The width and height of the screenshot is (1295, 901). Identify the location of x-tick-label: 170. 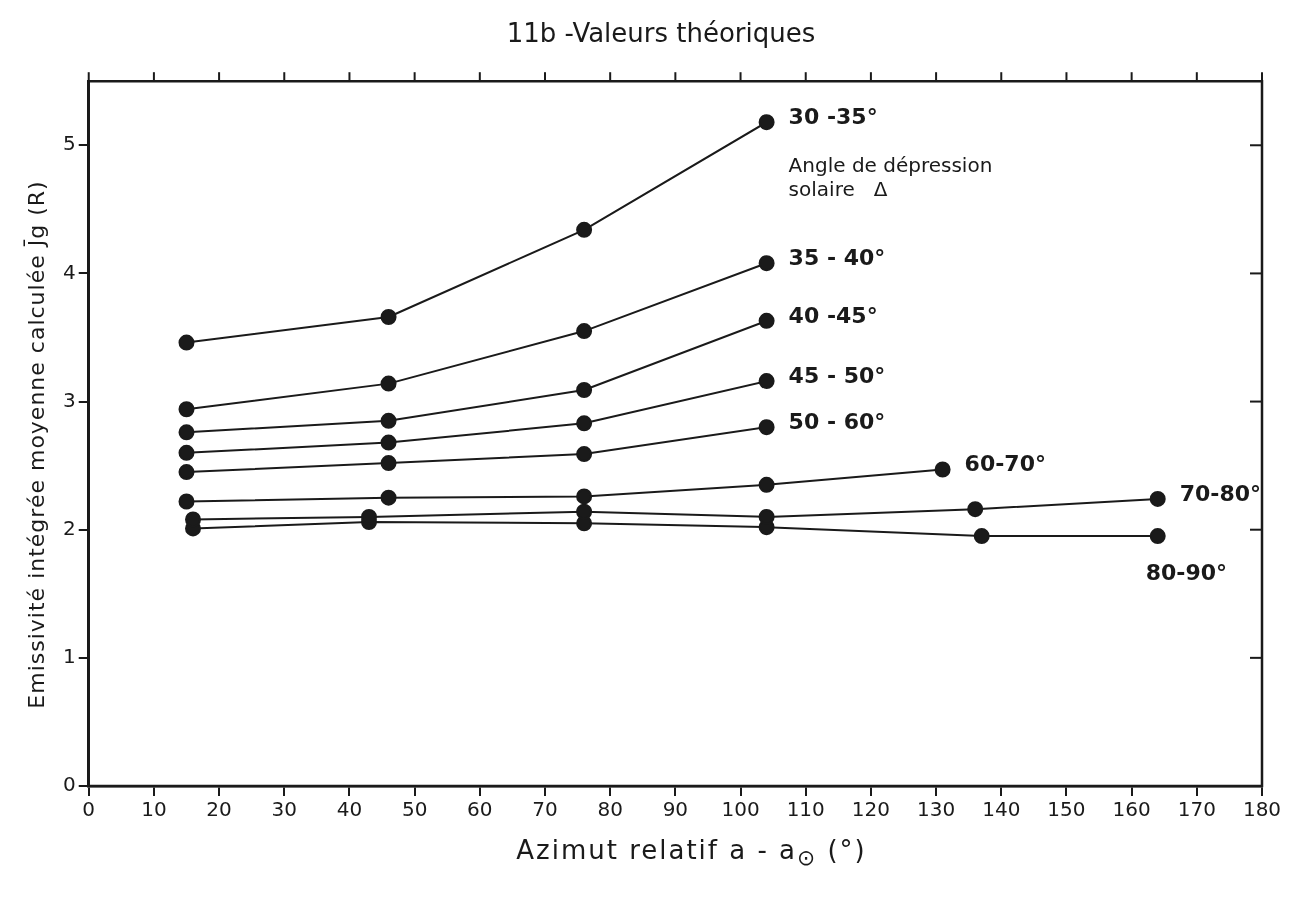
(1196, 809).